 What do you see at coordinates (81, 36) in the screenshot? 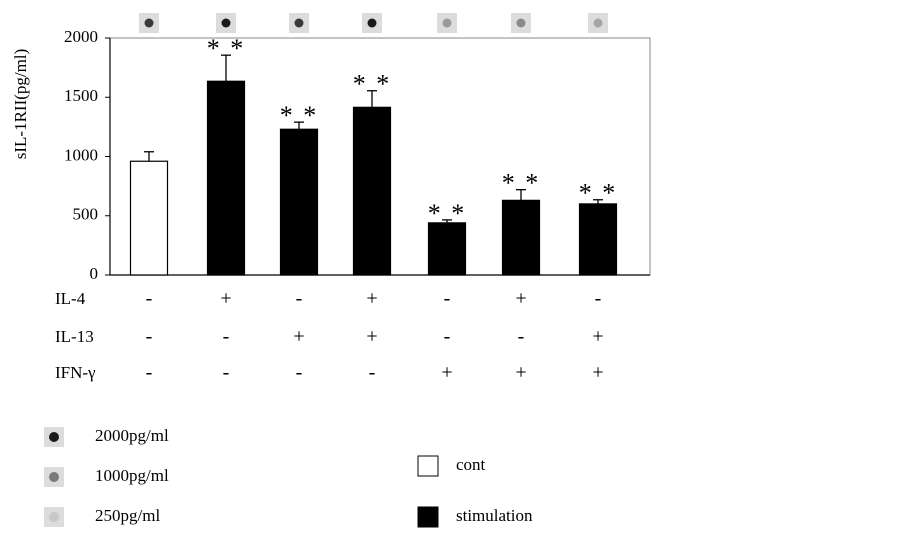
I see `y-tick-label: 2000` at bounding box center [81, 36].